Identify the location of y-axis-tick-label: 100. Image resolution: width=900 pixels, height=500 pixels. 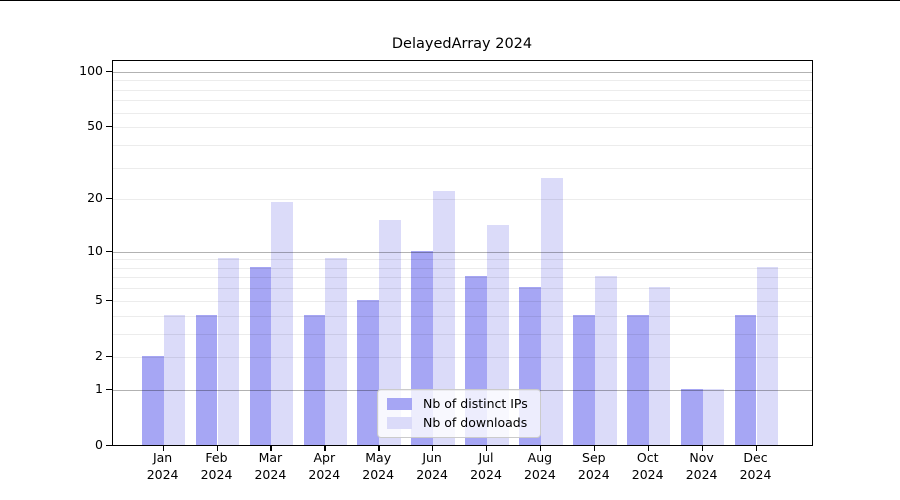
(91, 70).